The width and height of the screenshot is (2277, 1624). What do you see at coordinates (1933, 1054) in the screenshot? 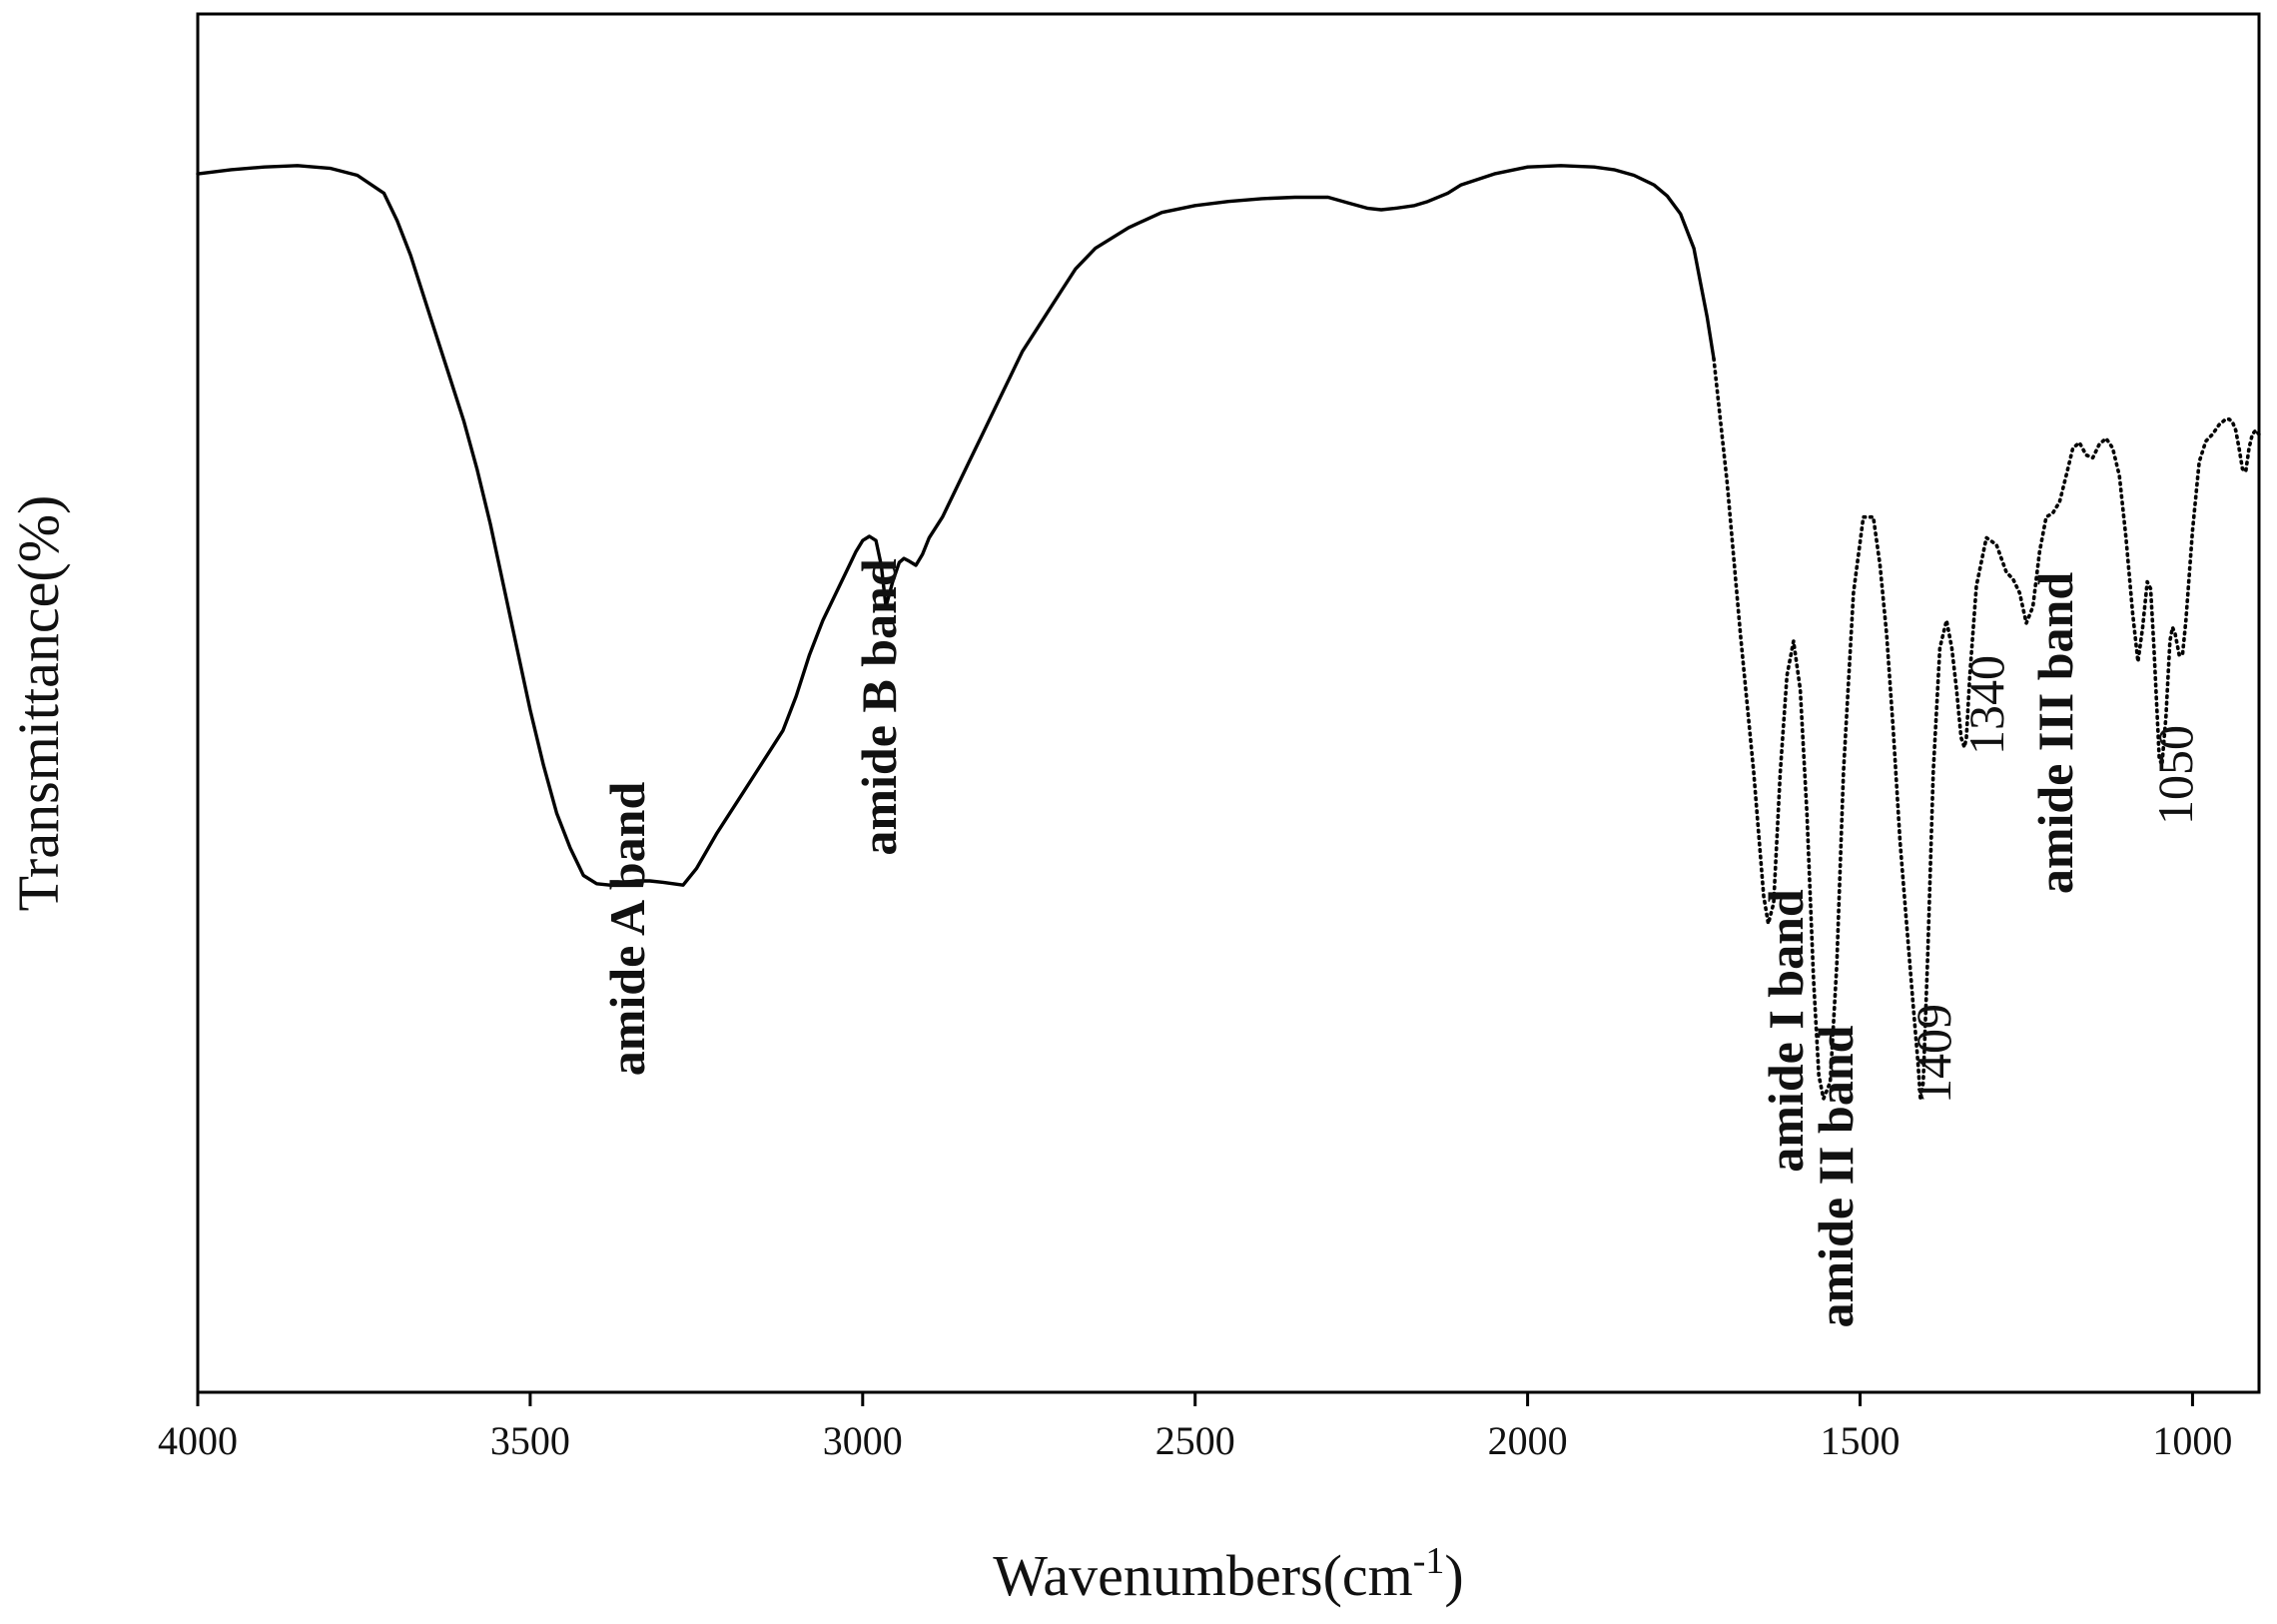
I see `peak-label: 1409` at bounding box center [1933, 1054].